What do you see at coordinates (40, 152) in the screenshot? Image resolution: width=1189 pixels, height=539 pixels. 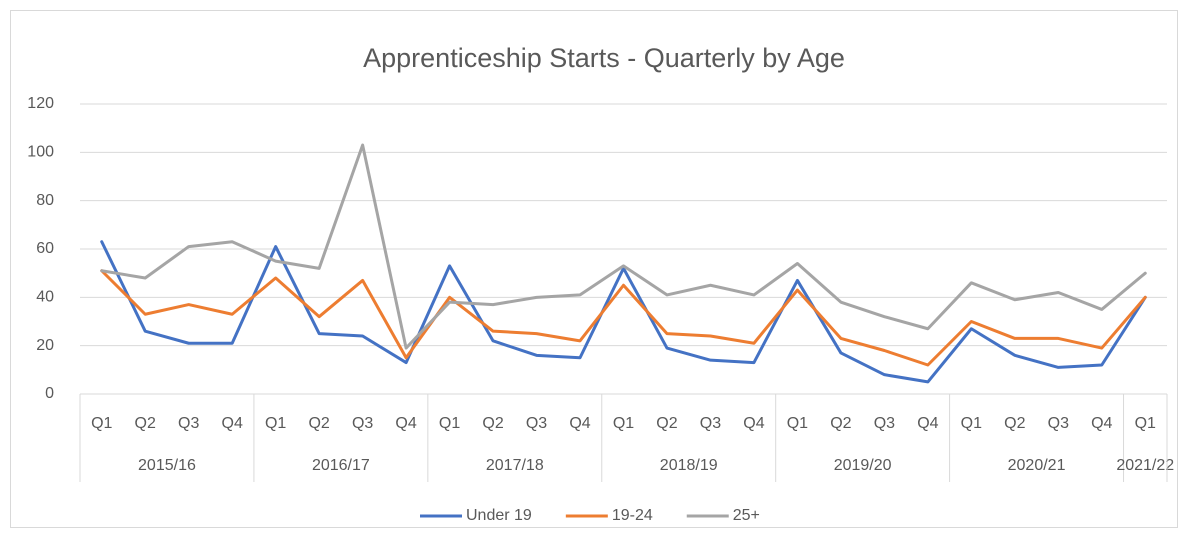 I see `y-tick-label: 100` at bounding box center [40, 152].